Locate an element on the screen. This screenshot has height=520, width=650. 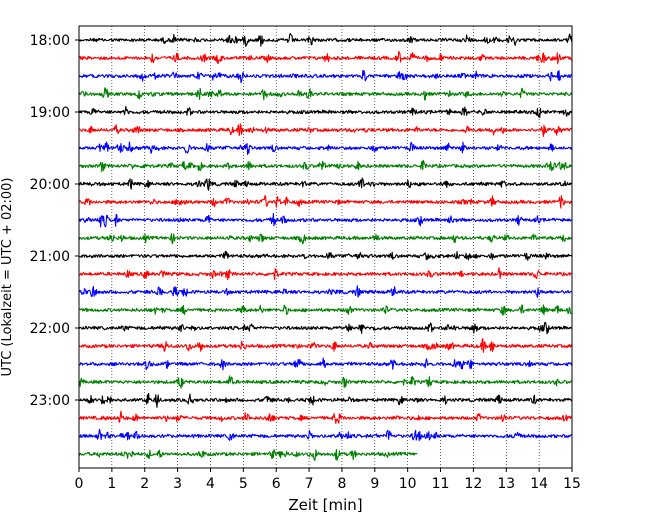
x-axis-ticks: 0 1 2 3 4 5 6 7 8 9 10 11 12 13 14 15 is located at coordinates (328, 480).